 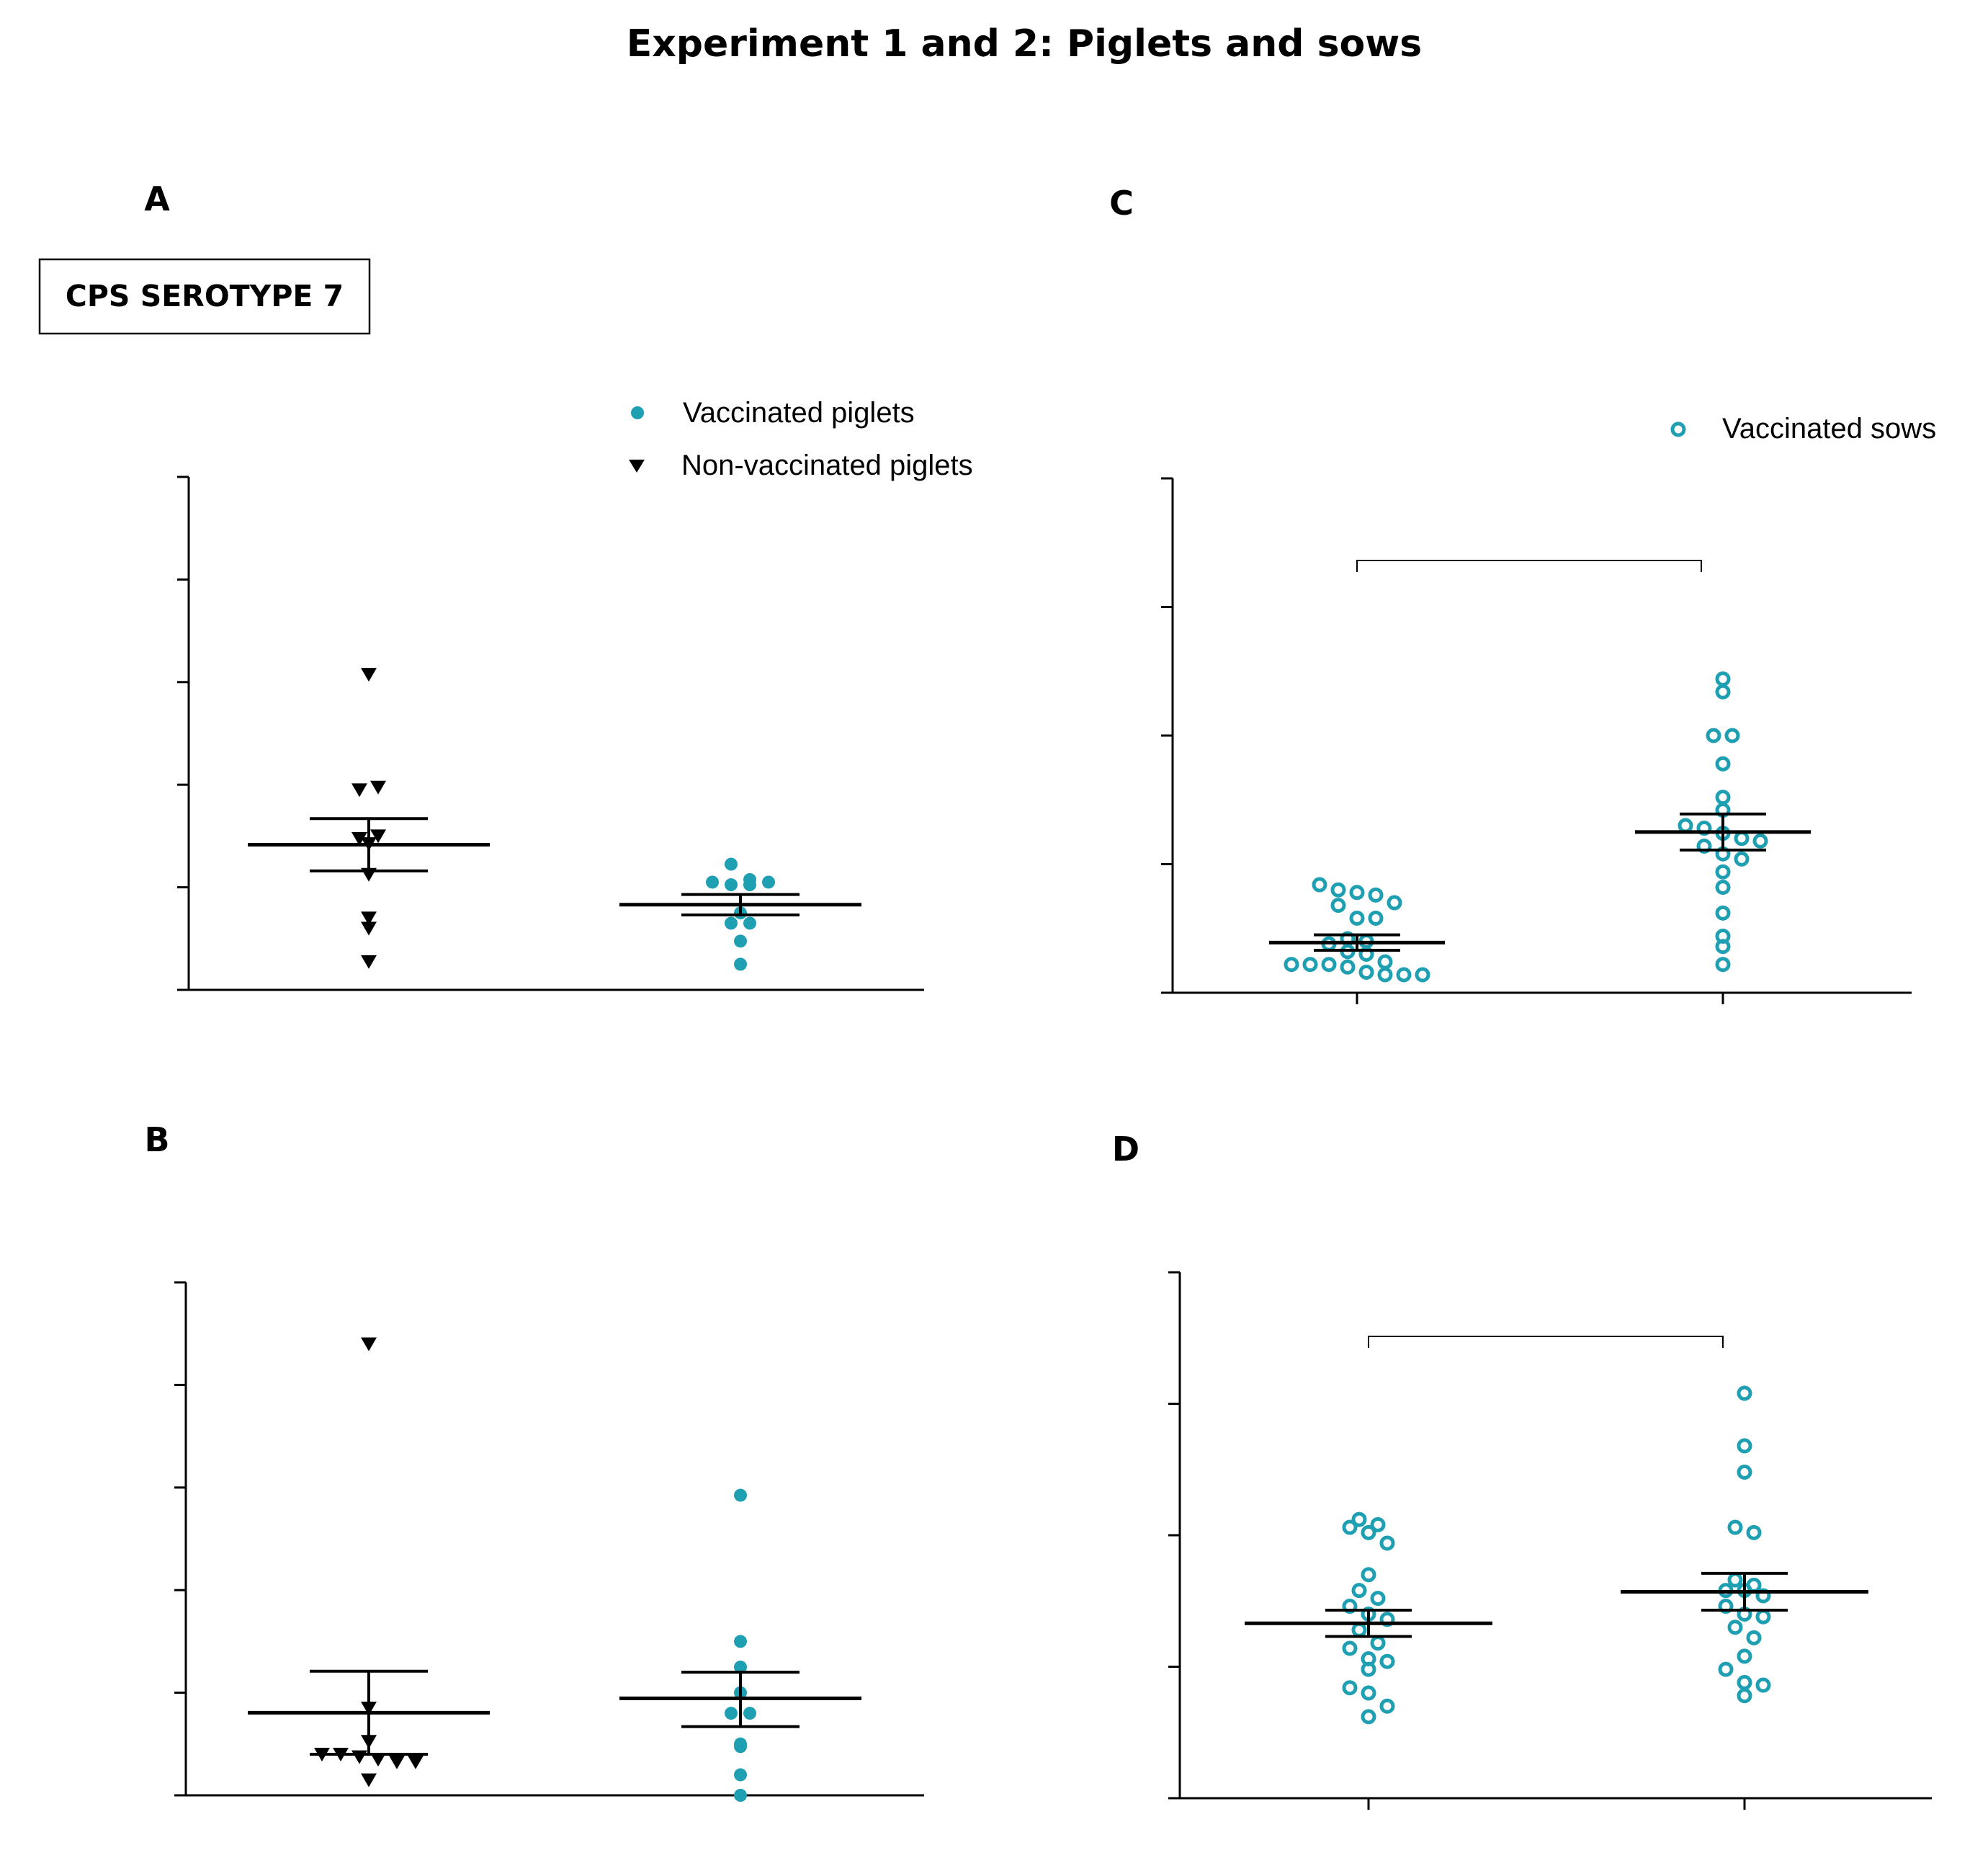 What do you see at coordinates (1829, 429) in the screenshot?
I see `legend-label-vaccinated-sows: Vaccinated sows` at bounding box center [1829, 429].